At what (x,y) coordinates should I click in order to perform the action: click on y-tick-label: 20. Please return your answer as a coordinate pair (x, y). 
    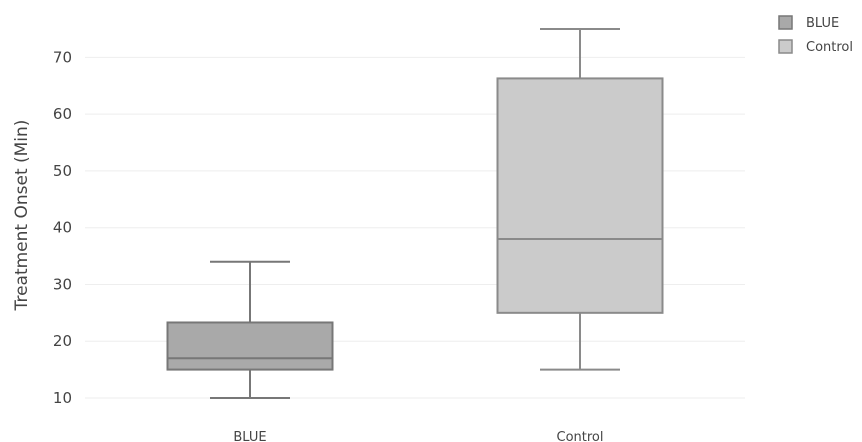
    Looking at the image, I should click on (62, 341).